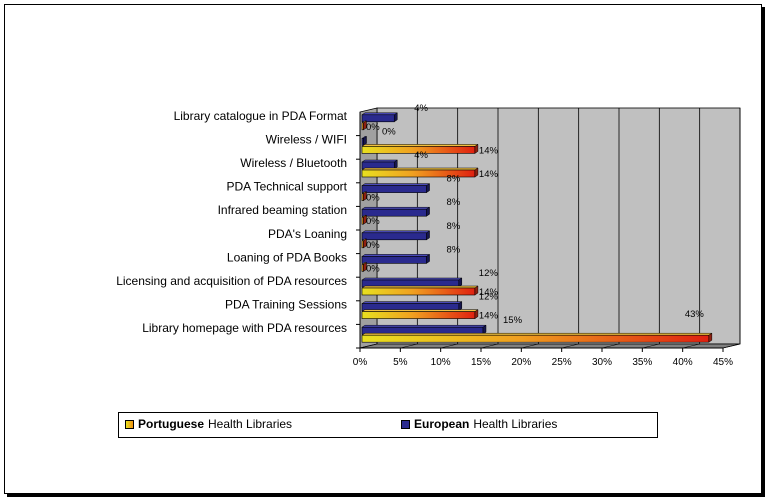 This screenshot has width=766, height=501. I want to click on legend-swatch-portuguese, so click(129, 424).